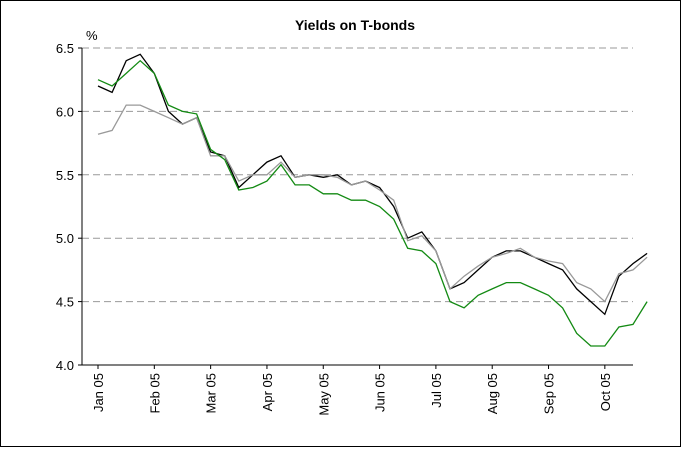 Image resolution: width=681 pixels, height=452 pixels. I want to click on x-tick-label: Jun 05, so click(380, 392).